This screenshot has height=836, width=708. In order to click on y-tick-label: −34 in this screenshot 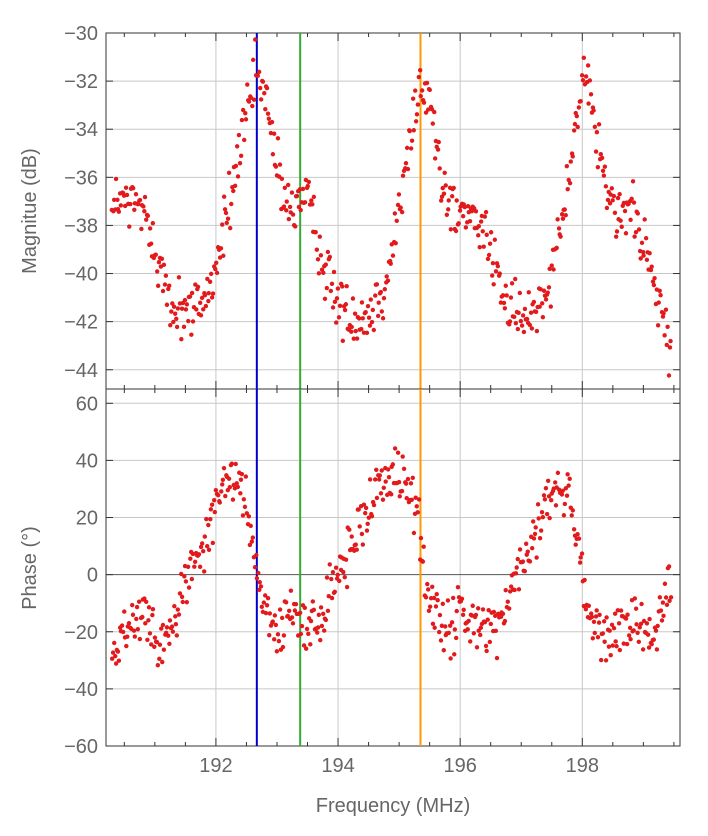, I will do `click(81, 130)`.